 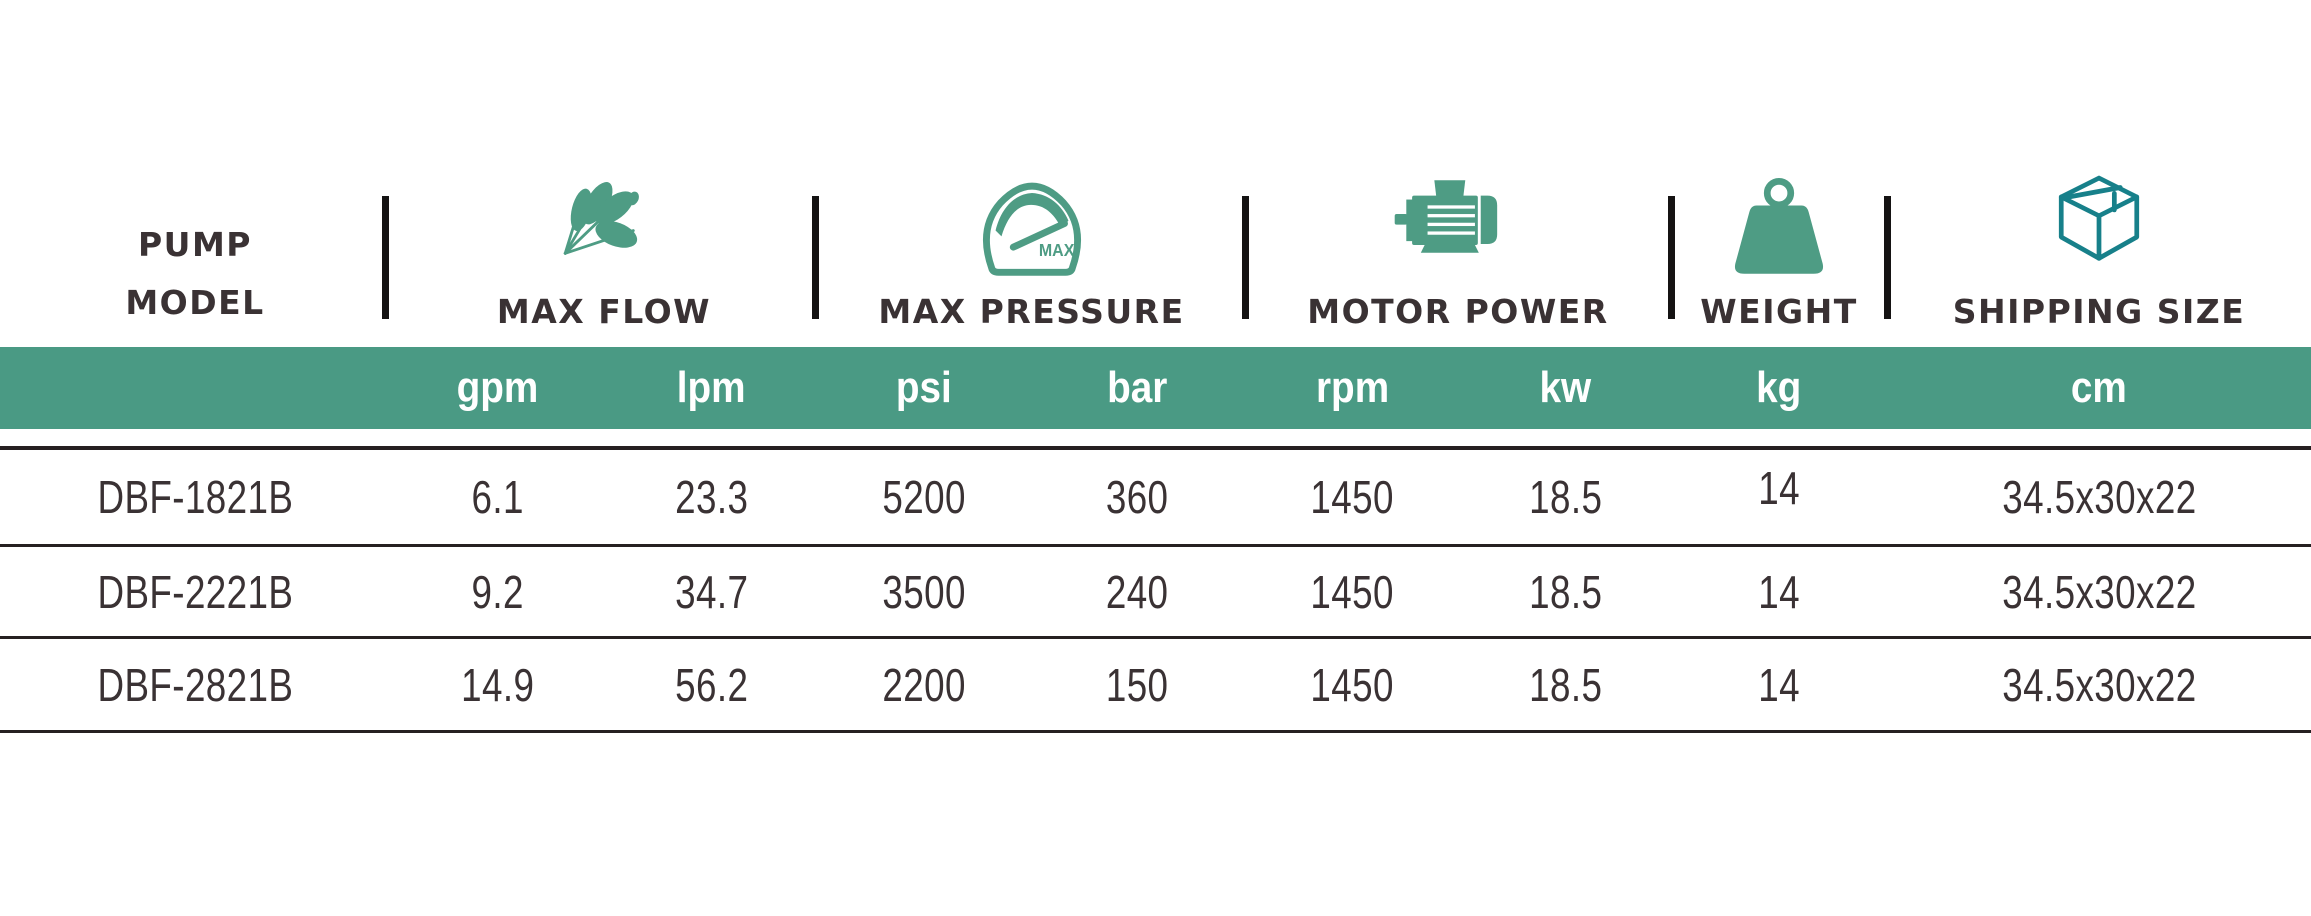 I want to click on motor-power-label: MOTOR POWER, so click(x=1458, y=311).